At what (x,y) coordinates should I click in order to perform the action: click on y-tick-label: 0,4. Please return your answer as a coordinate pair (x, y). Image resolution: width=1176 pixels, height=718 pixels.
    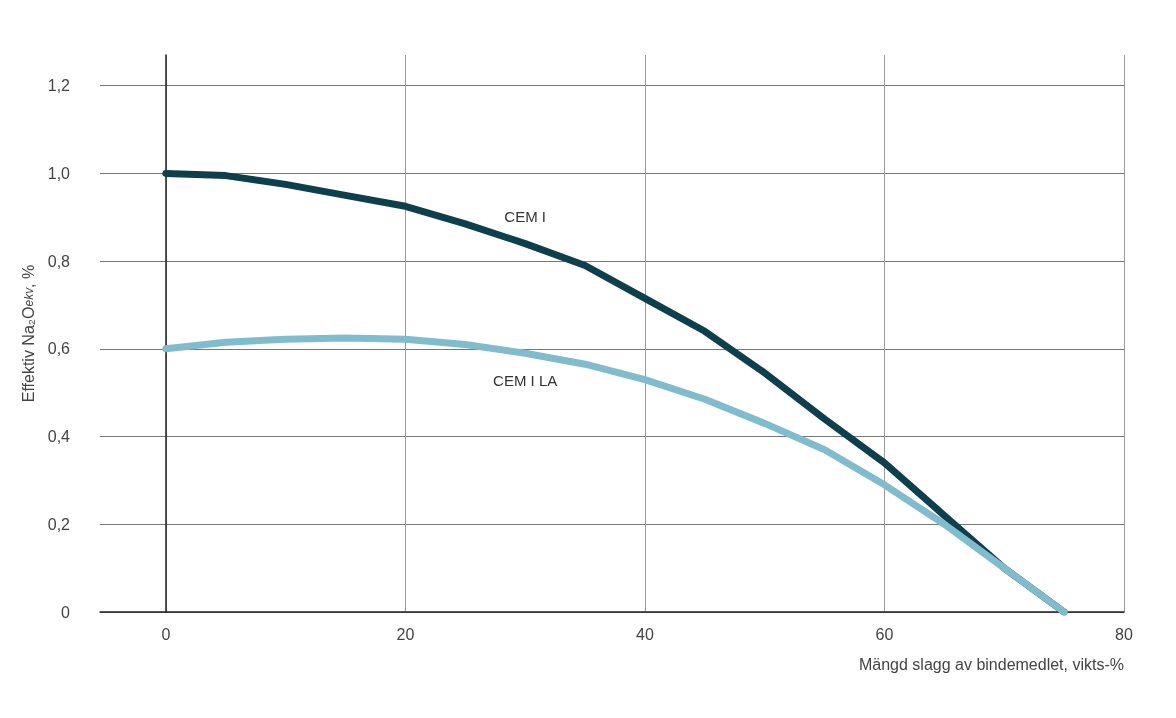
    Looking at the image, I should click on (59, 437).